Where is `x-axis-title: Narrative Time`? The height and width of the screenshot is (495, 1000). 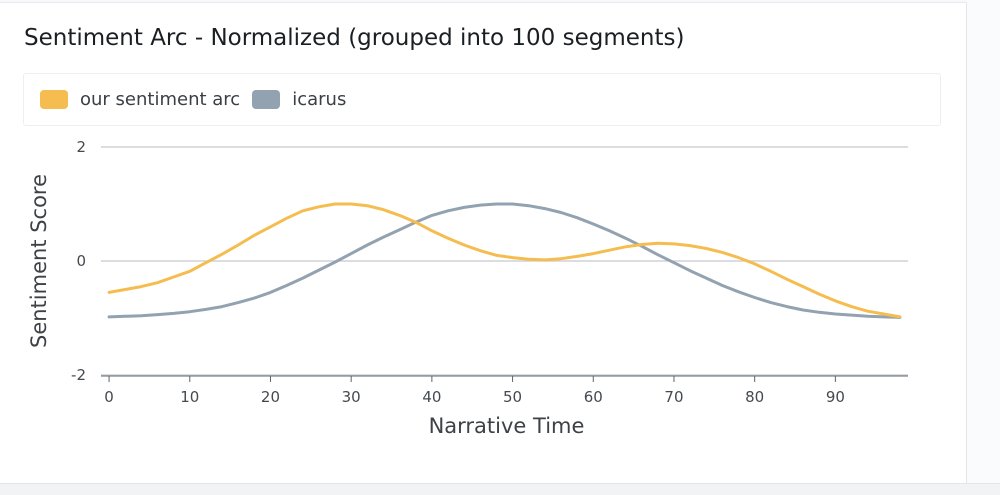 x-axis-title: Narrative Time is located at coordinates (507, 426).